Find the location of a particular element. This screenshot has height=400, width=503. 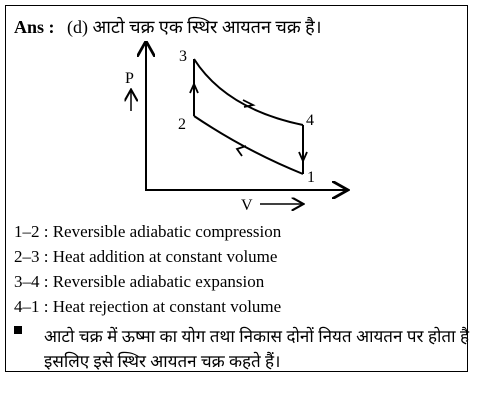

process-1-2: 1–2 : Reversible adiabatic compression is located at coordinates (148, 231).